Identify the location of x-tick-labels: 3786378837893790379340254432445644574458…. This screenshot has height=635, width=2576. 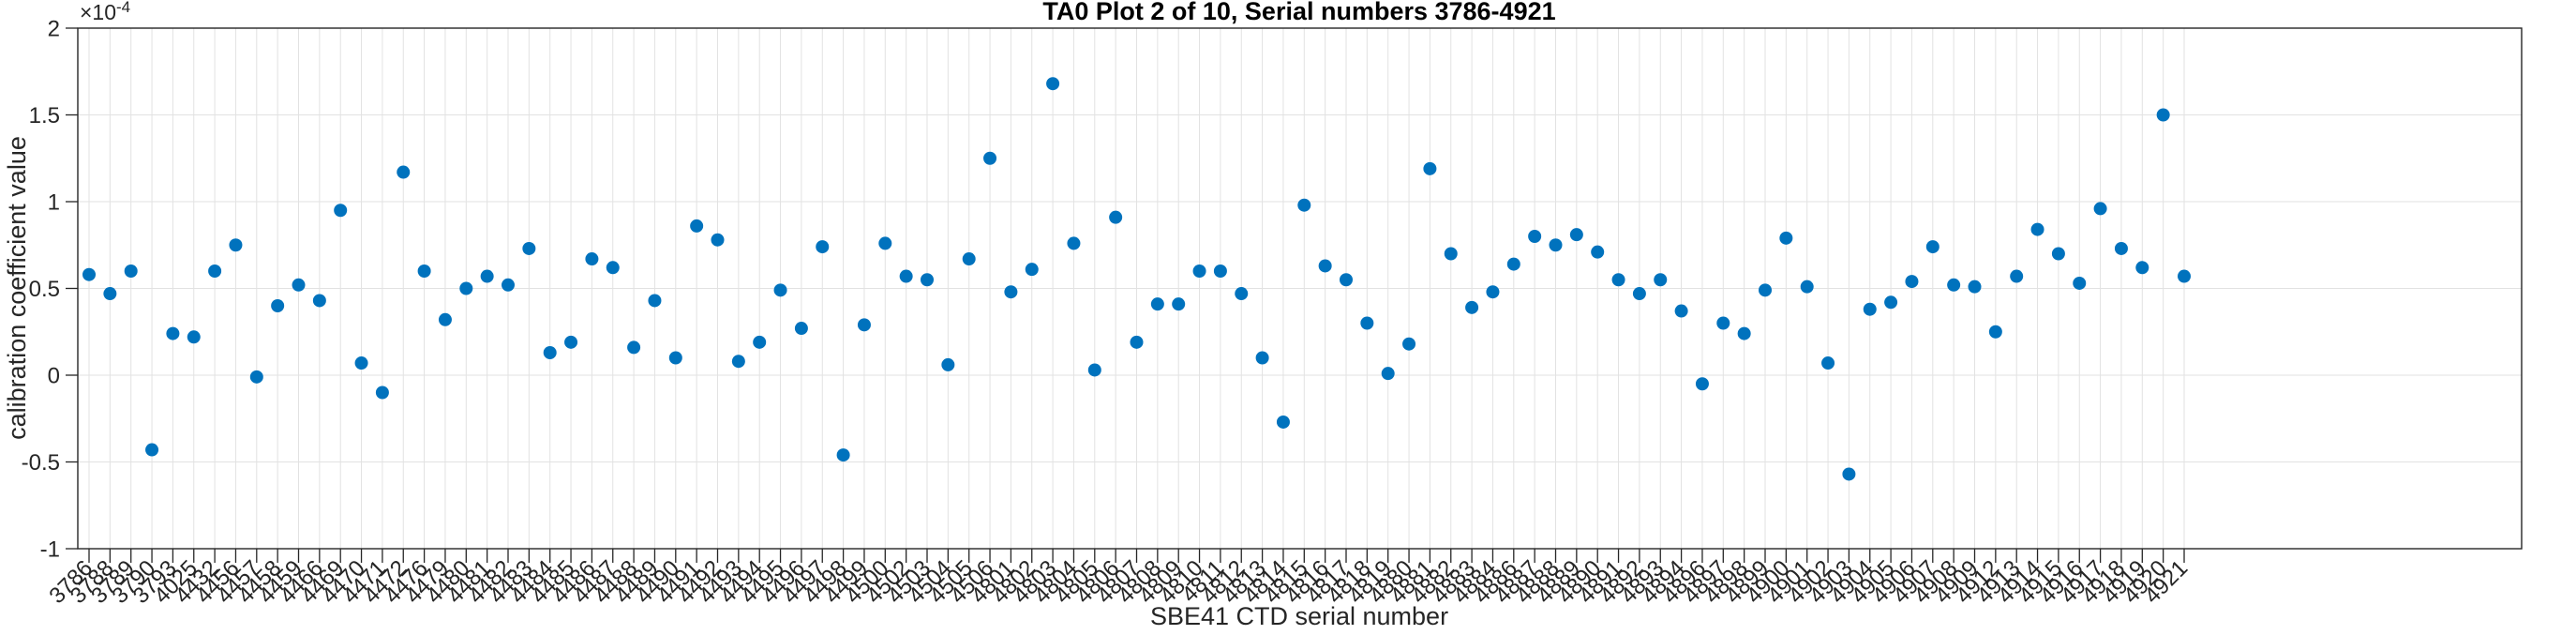
(1119, 582).